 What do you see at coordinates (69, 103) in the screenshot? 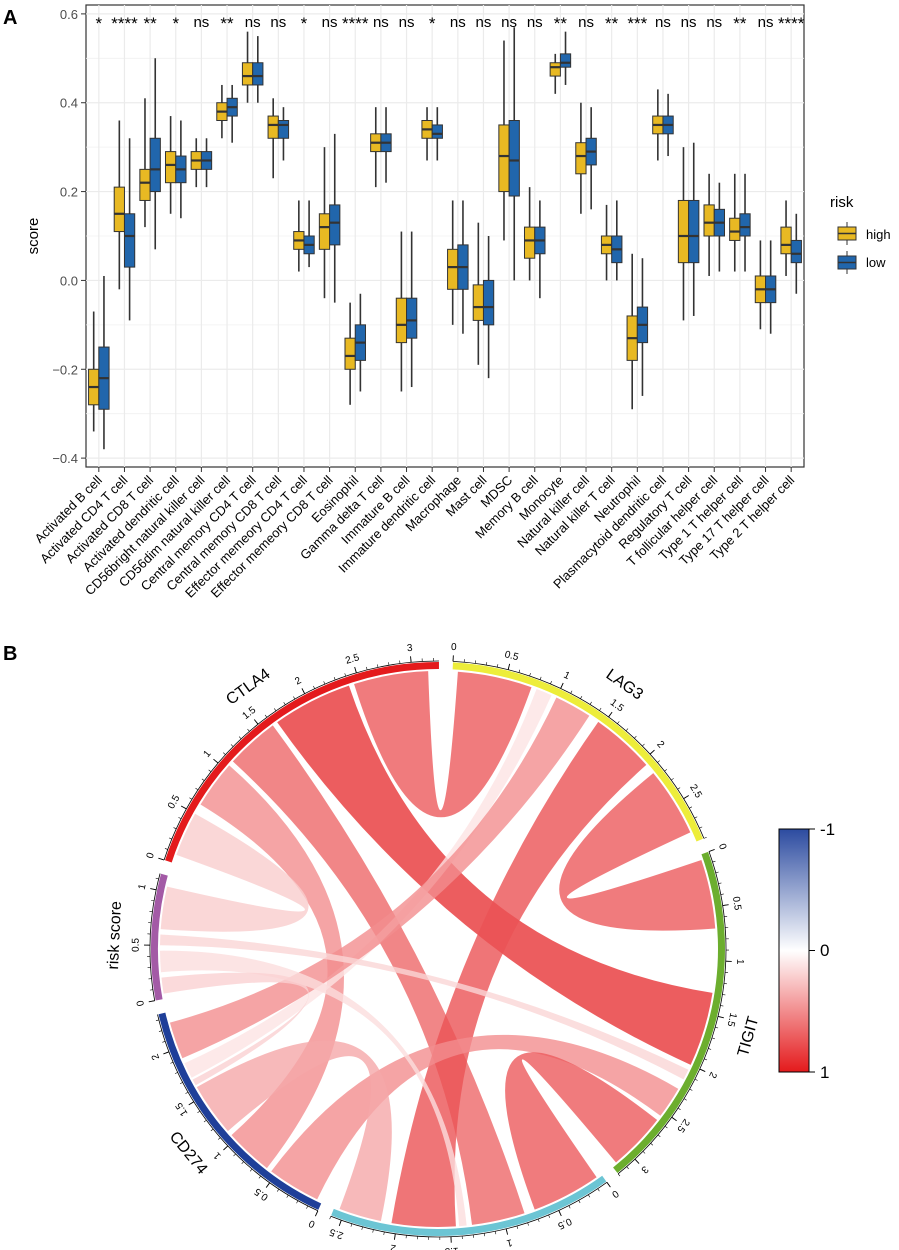
I see `y-tick-label: 0.4` at bounding box center [69, 103].